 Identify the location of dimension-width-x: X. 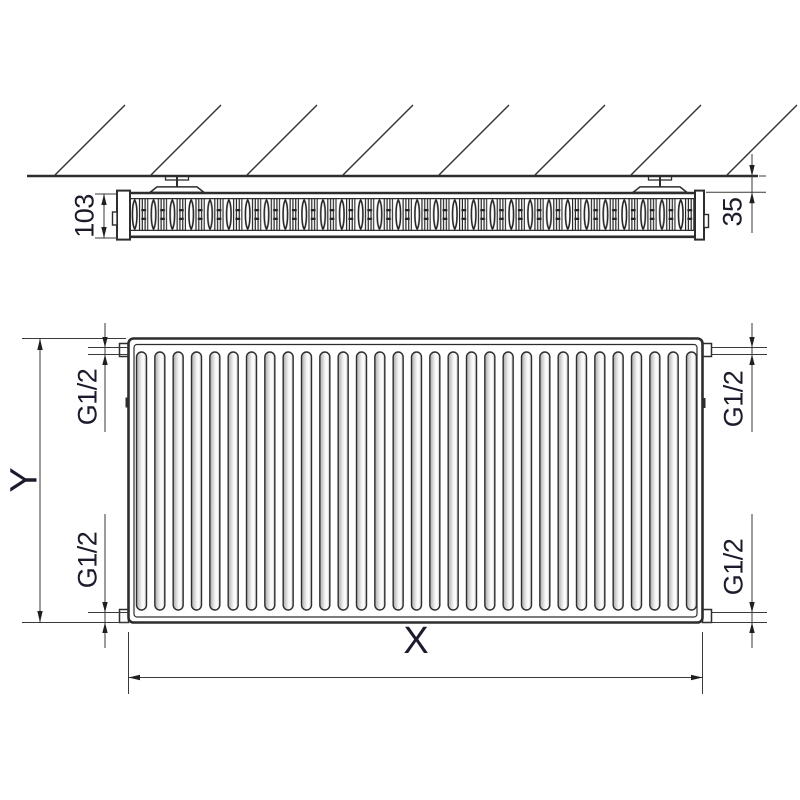
(415, 657).